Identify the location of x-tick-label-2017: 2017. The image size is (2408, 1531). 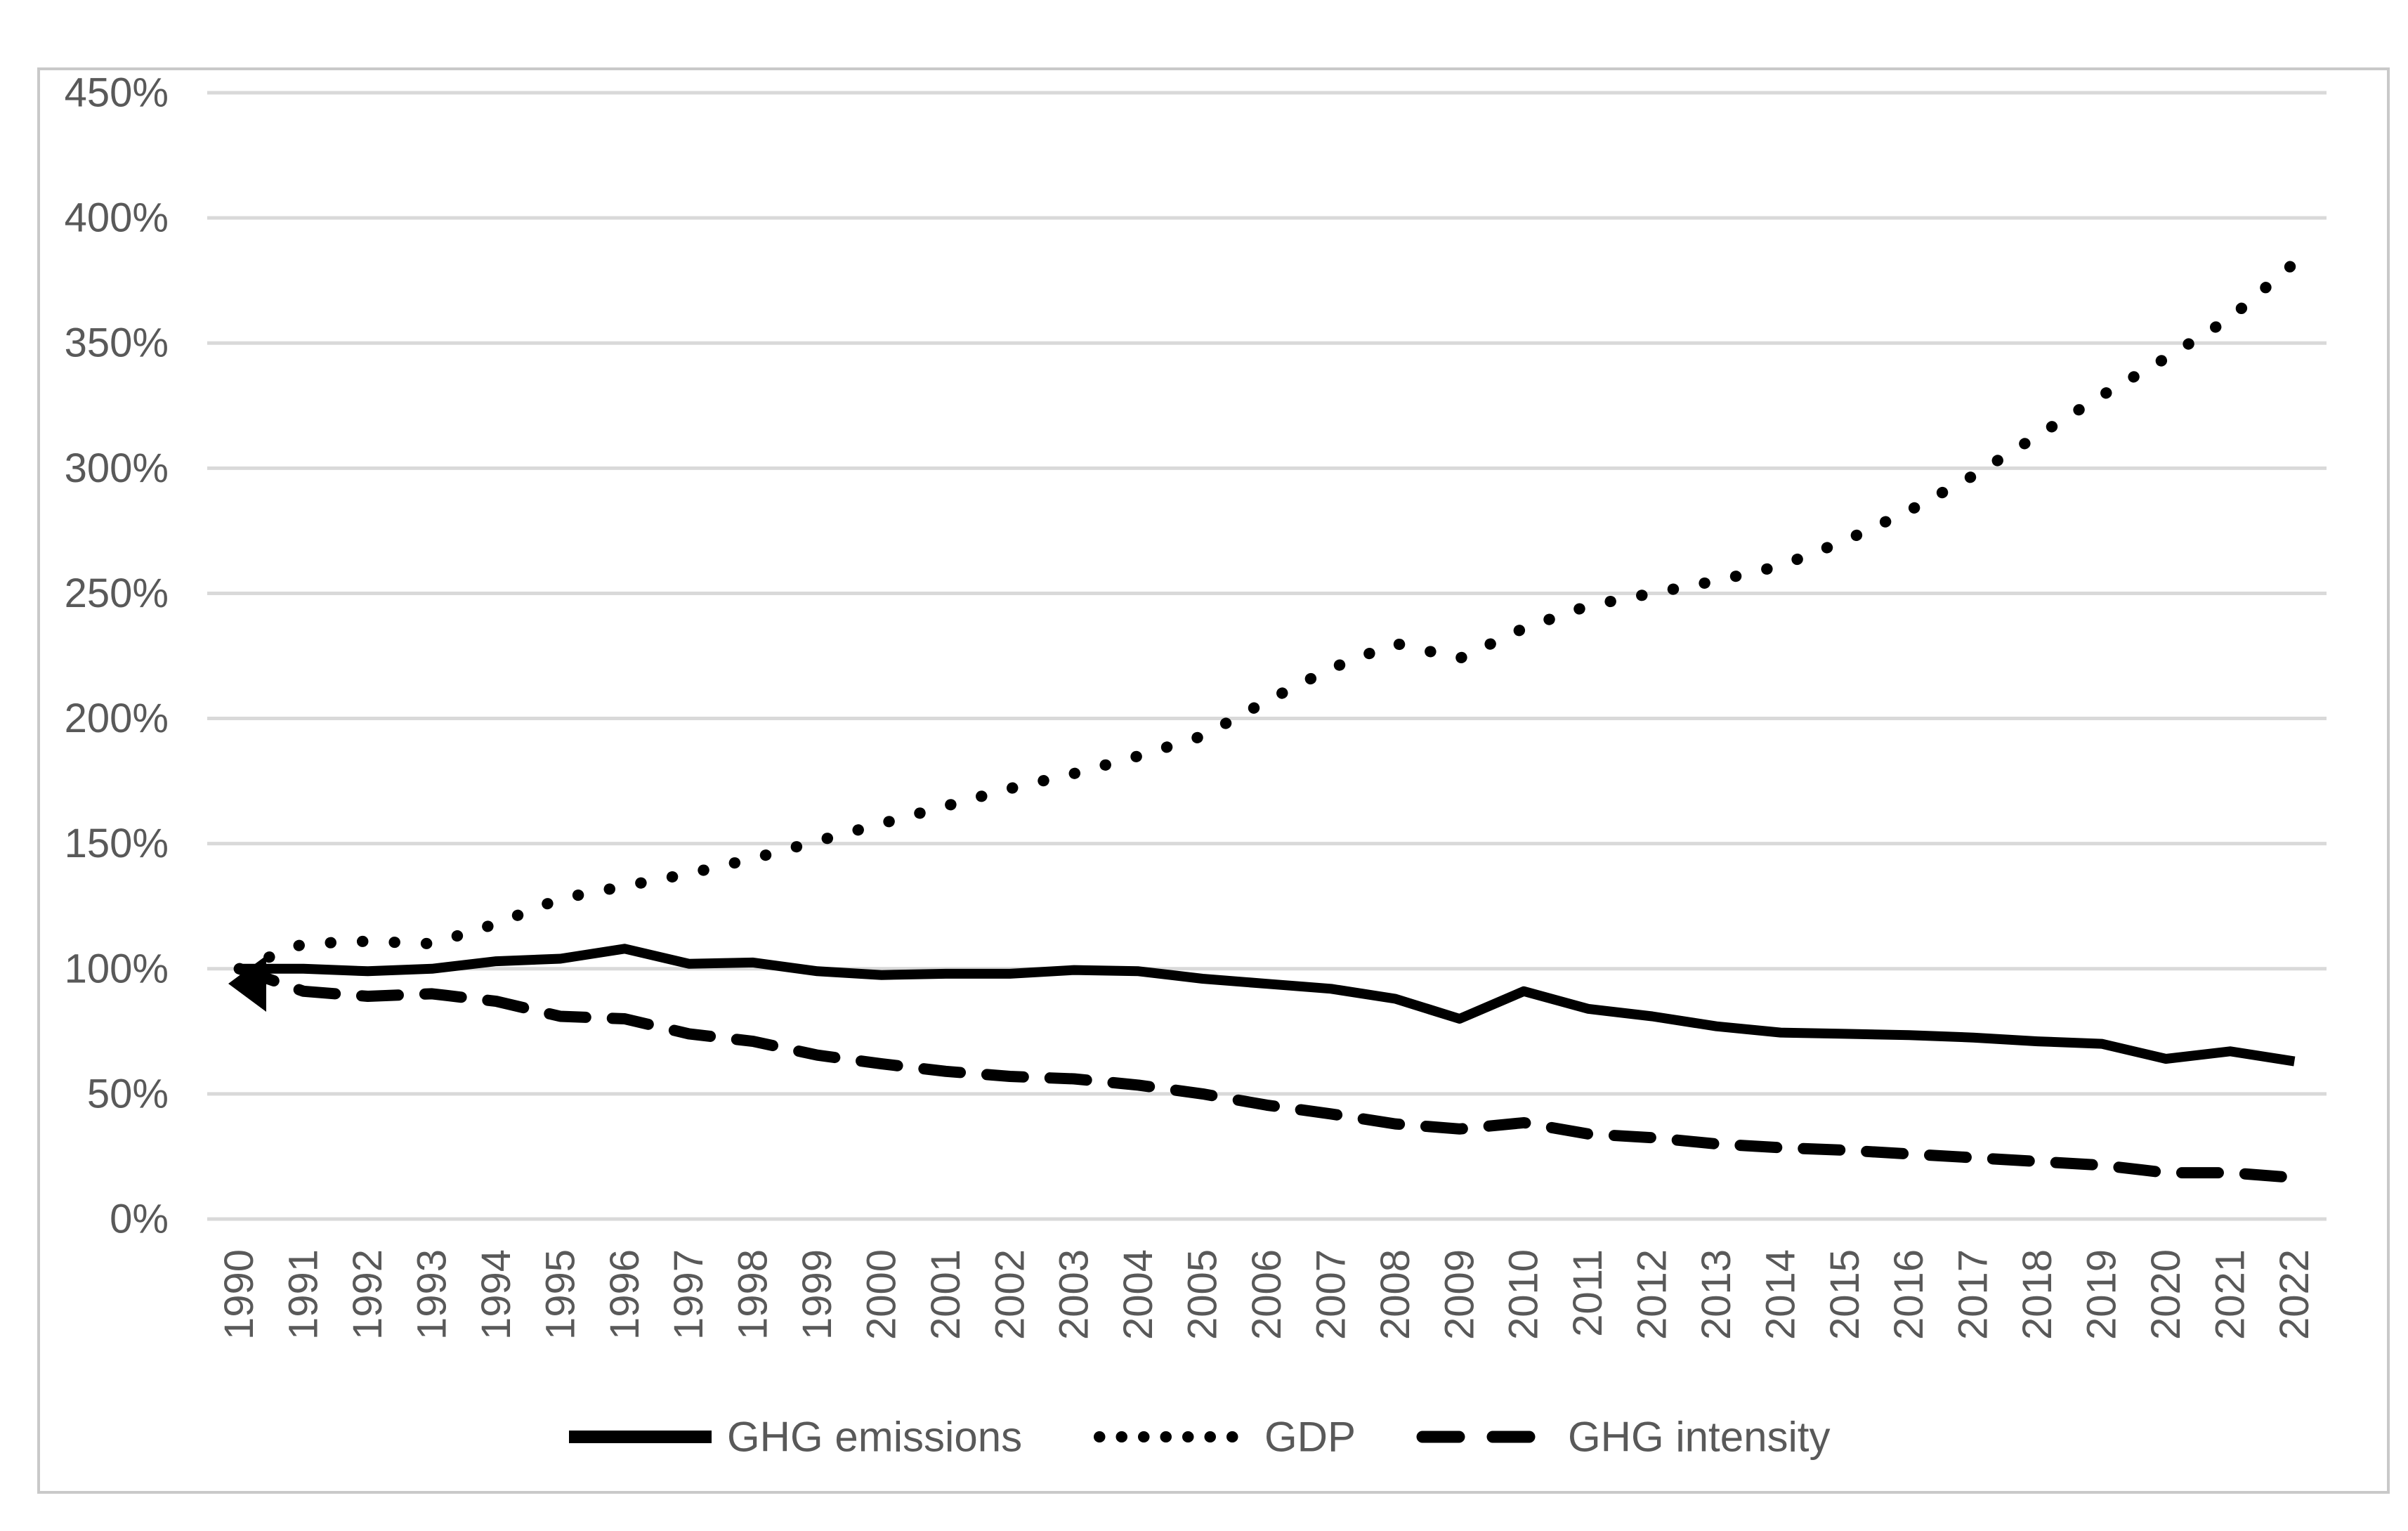
(1974, 1294).